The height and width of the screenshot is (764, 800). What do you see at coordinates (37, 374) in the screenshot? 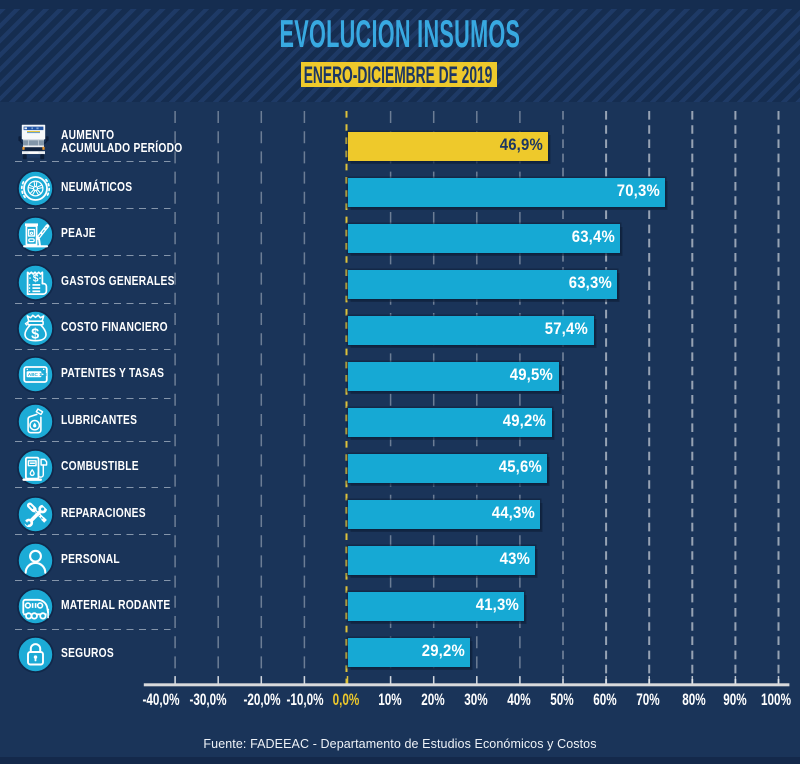
I see `svg-text: ABC 123` at bounding box center [37, 374].